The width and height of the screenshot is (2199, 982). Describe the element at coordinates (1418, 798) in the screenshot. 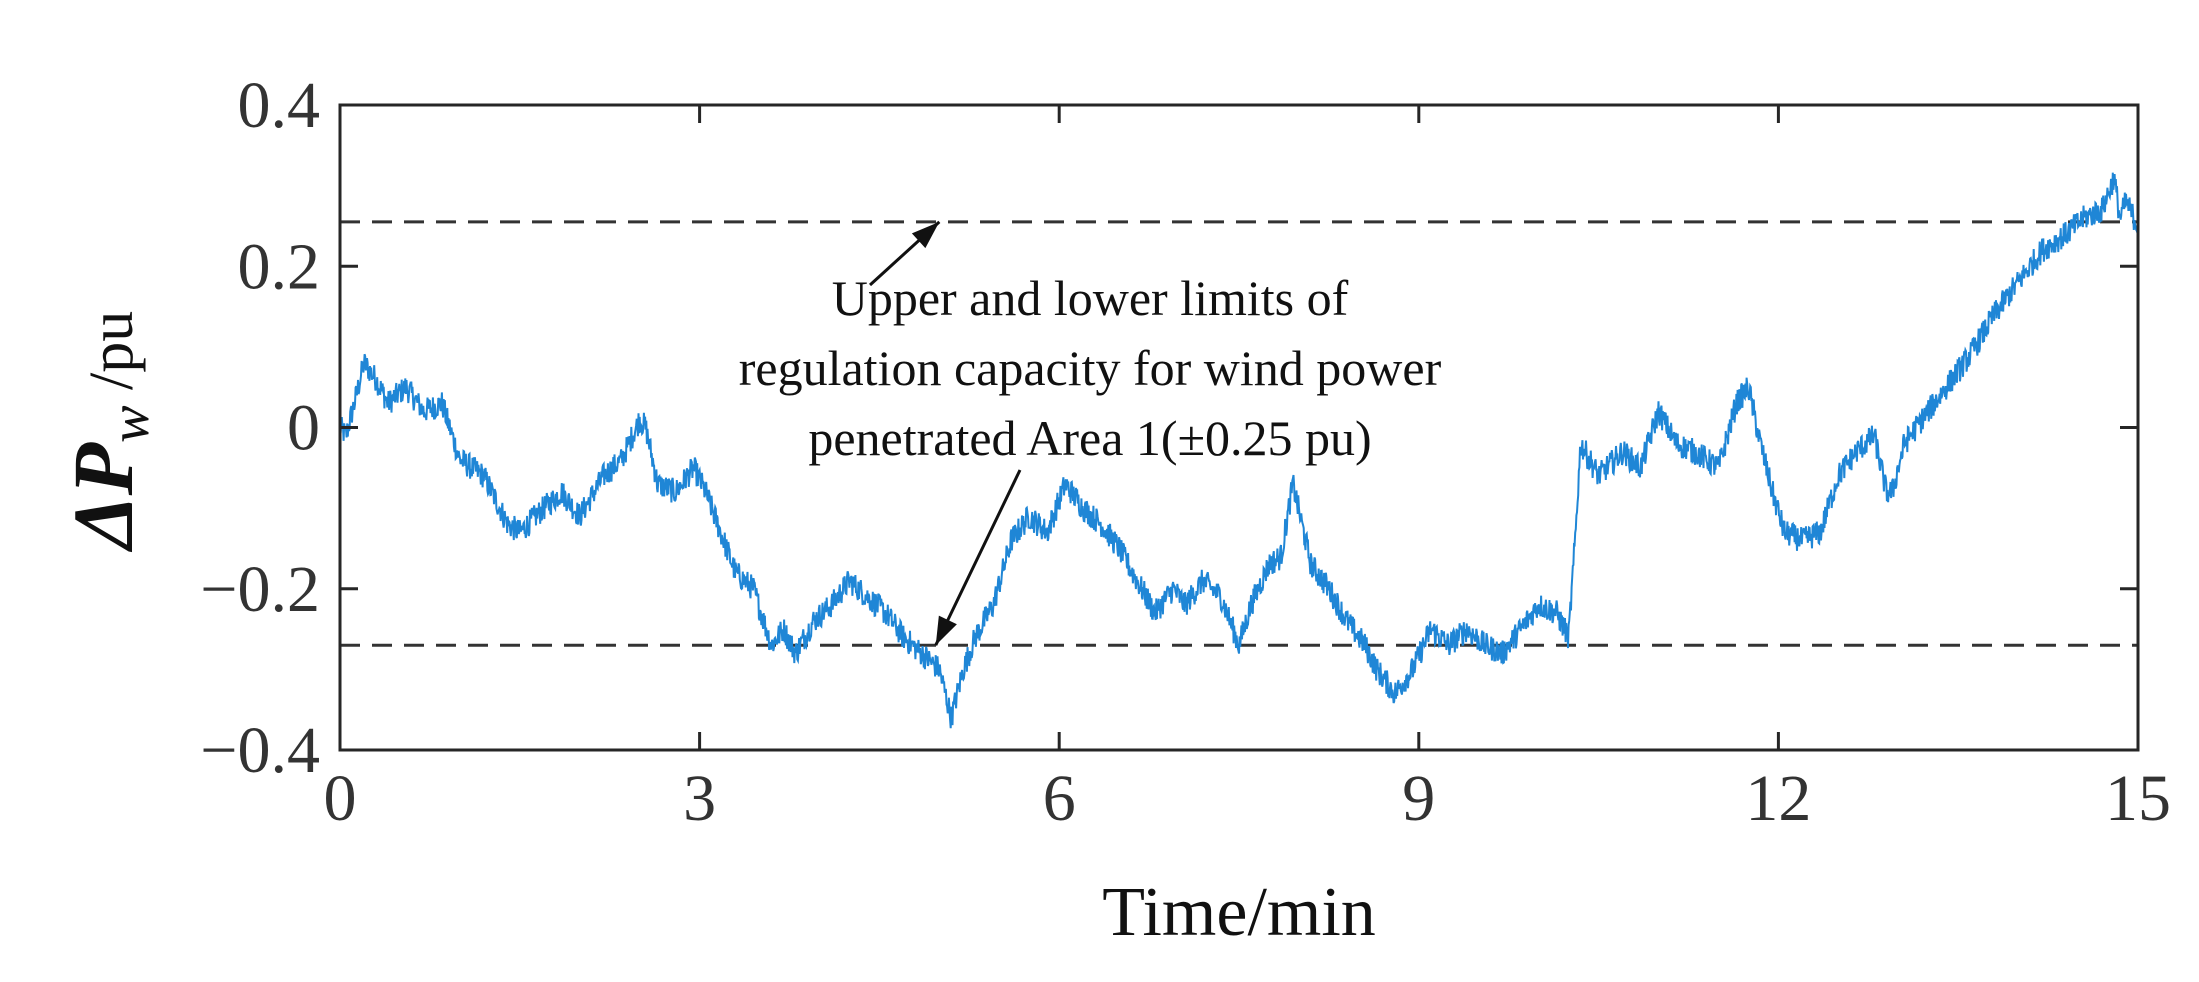

I see `x-tick-label: 9` at that location.